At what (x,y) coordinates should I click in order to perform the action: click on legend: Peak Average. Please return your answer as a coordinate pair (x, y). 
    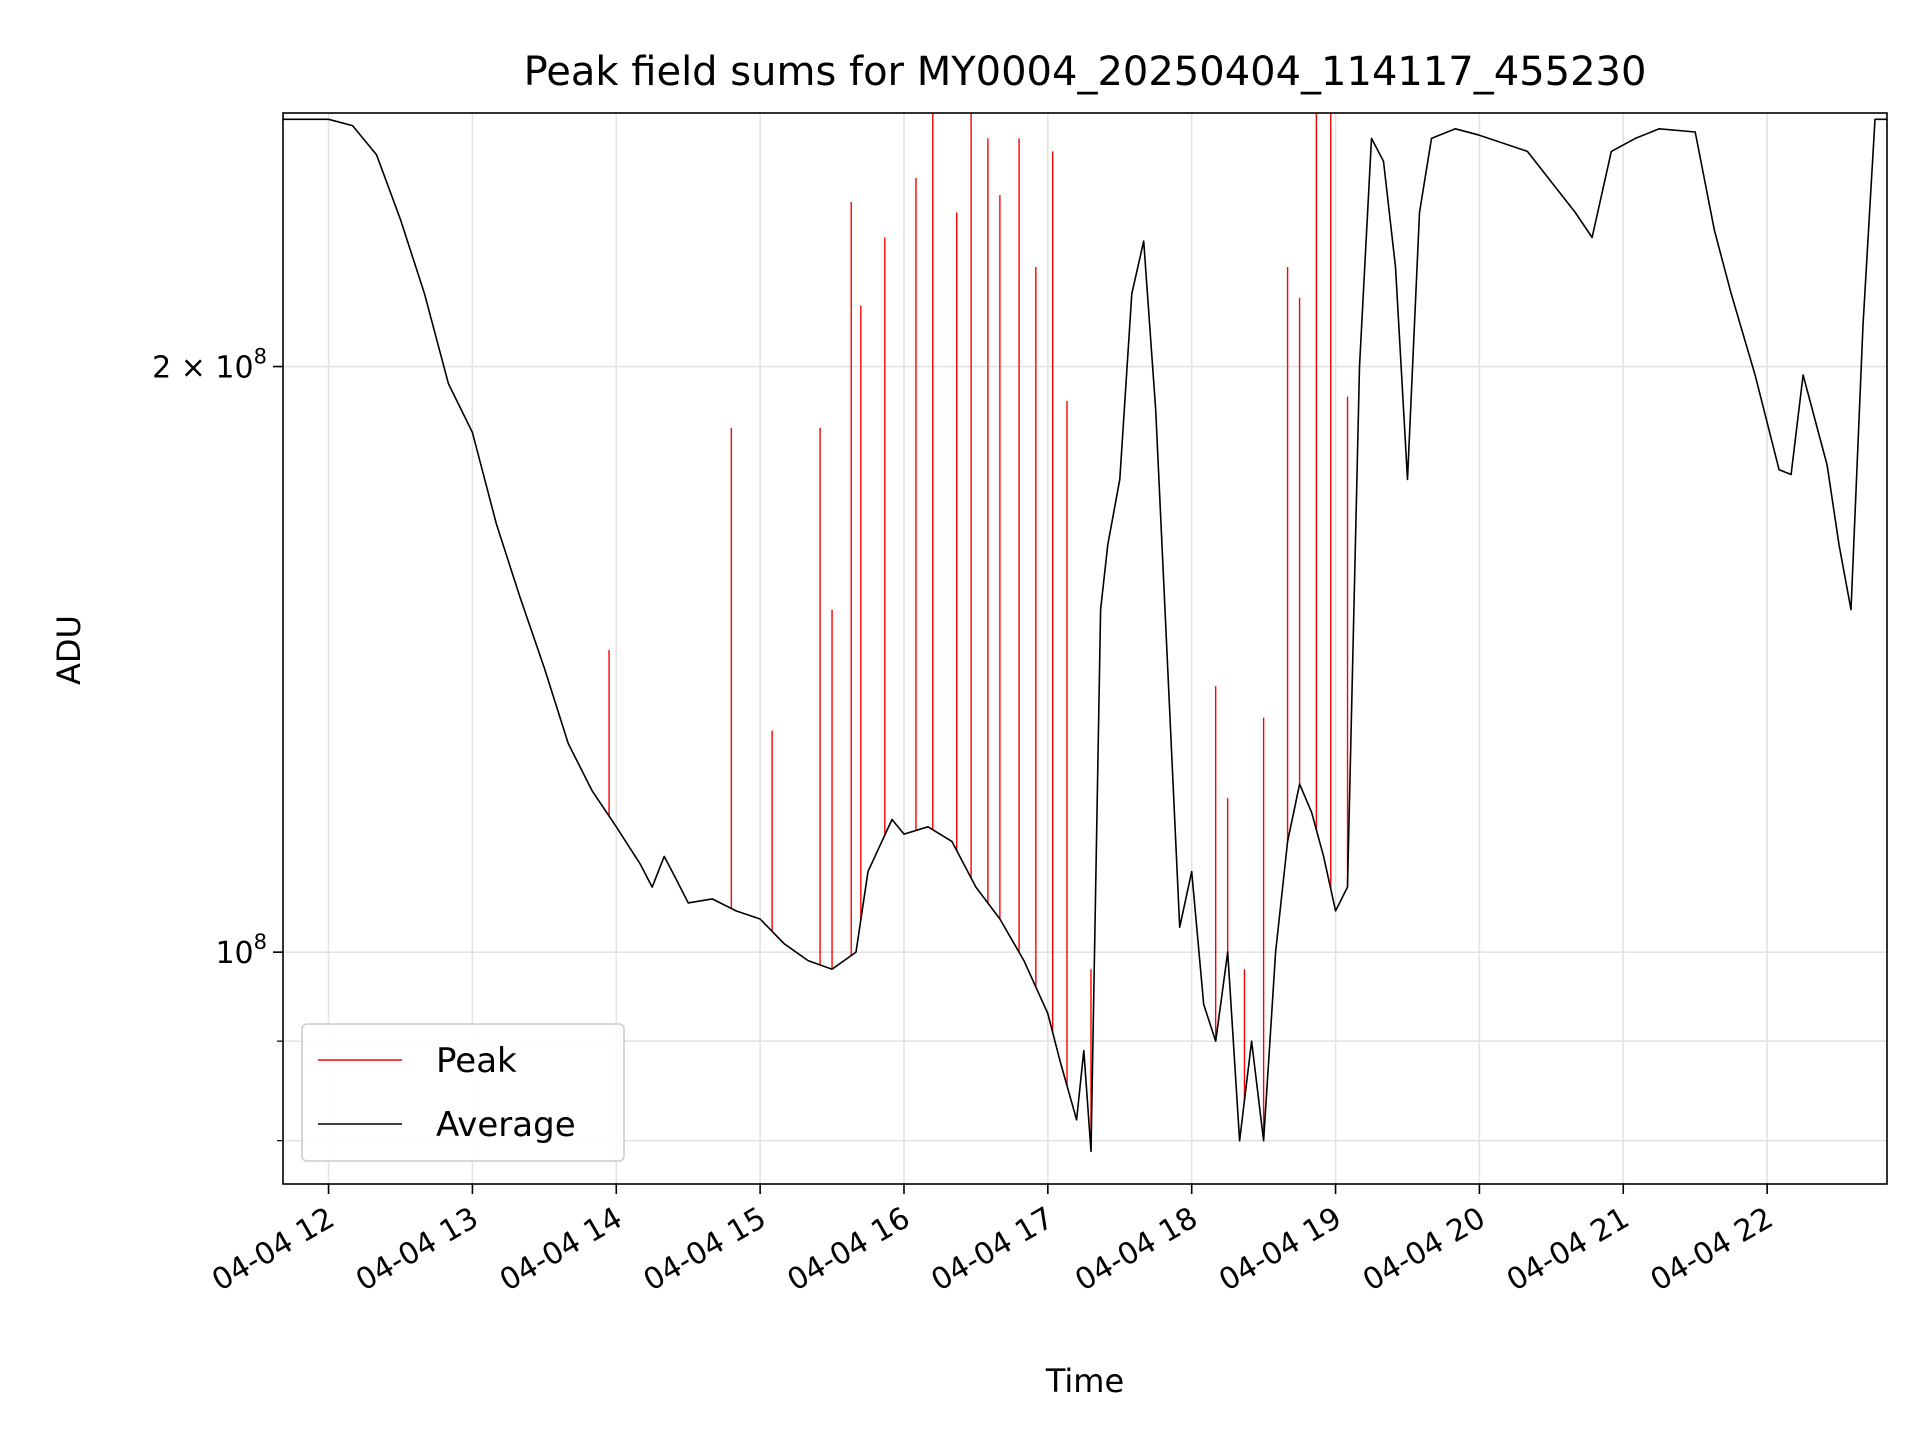
    Looking at the image, I should click on (463, 1092).